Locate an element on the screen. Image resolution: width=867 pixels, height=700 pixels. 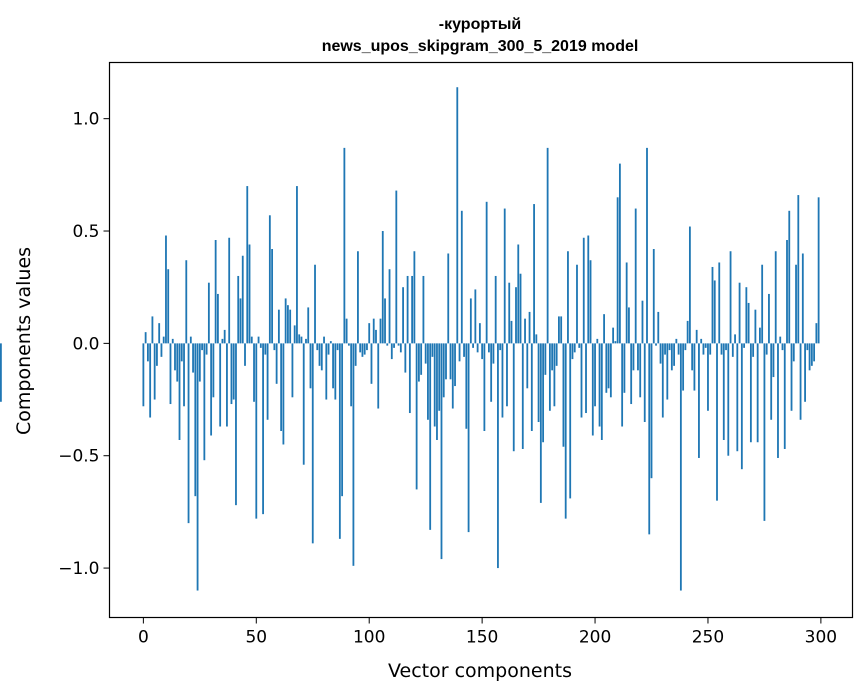
x-tick-label: 300 is located at coordinates (821, 638).